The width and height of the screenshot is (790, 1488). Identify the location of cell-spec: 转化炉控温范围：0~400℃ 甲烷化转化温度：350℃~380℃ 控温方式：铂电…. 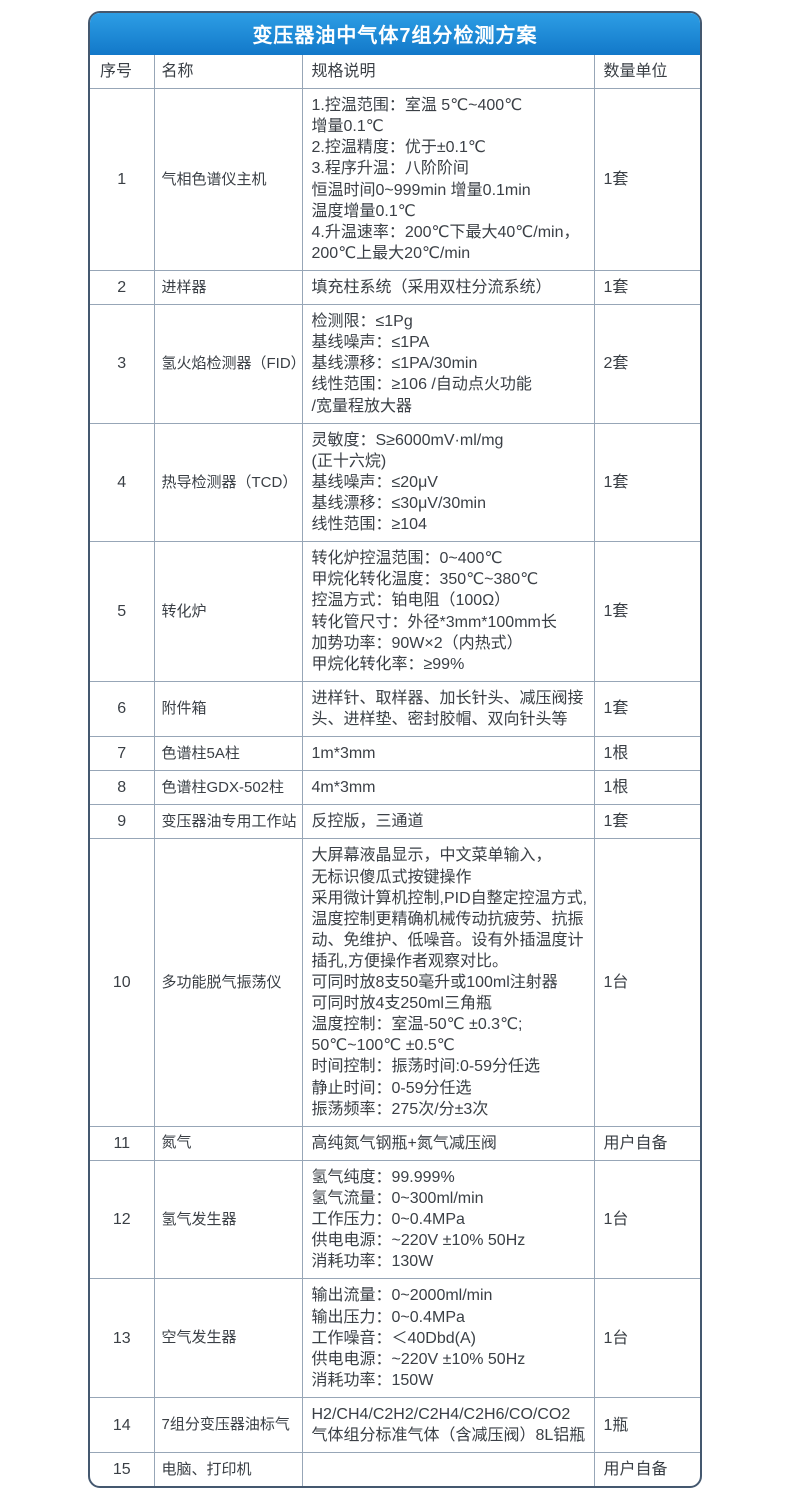
(448, 611).